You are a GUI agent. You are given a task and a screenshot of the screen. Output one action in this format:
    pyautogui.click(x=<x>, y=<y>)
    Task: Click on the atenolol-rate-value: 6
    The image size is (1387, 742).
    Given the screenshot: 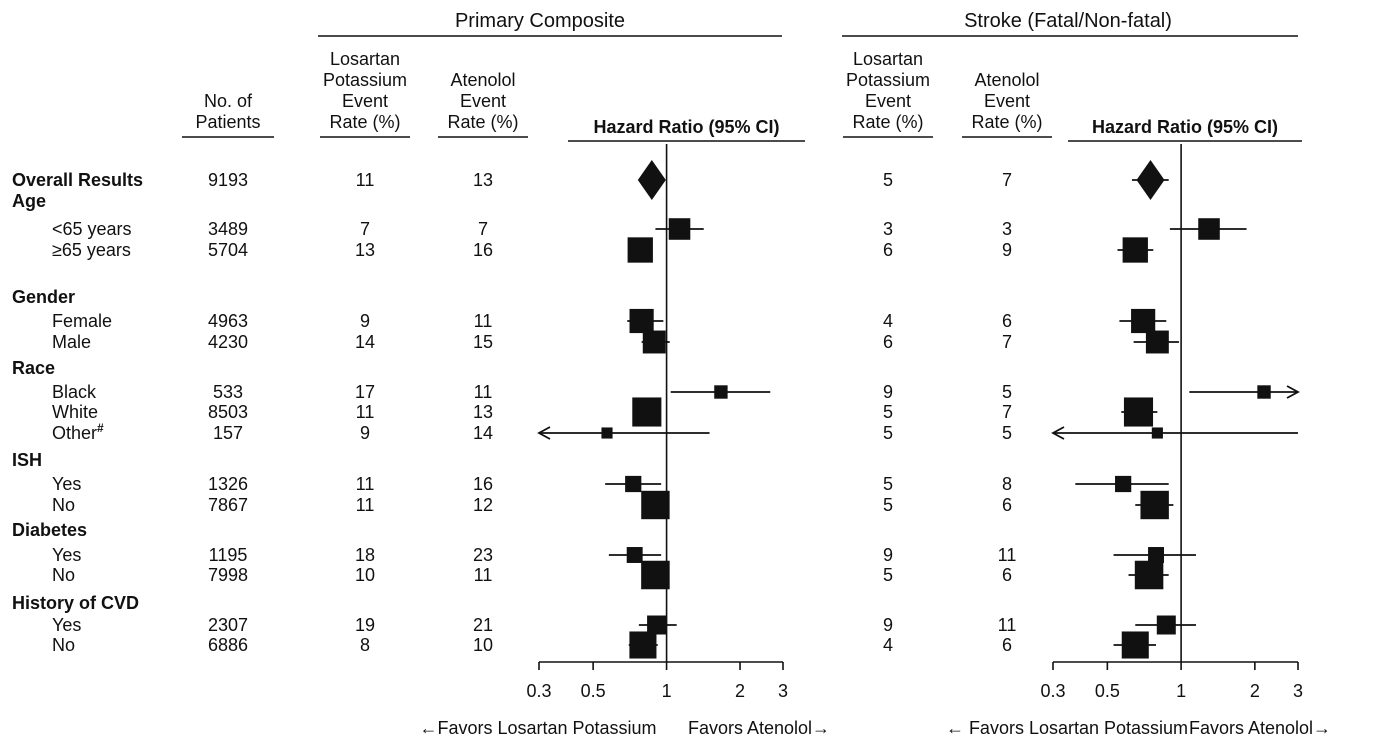 What is the action you would take?
    pyautogui.click(x=1007, y=575)
    